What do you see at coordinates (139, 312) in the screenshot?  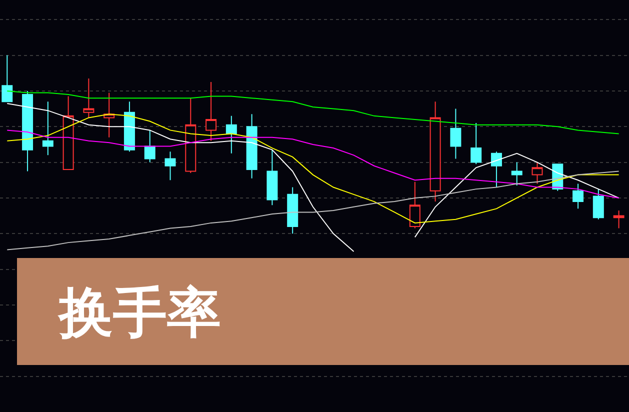 I see `text: 换手率` at bounding box center [139, 312].